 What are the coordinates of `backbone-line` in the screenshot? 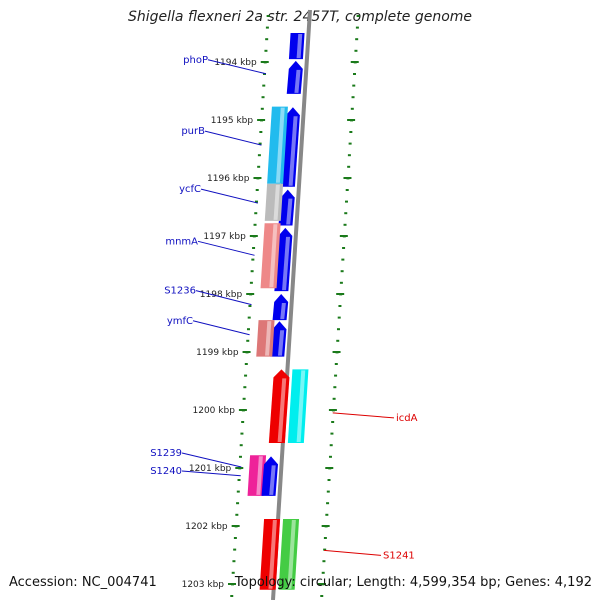 It's located at (291, 304).